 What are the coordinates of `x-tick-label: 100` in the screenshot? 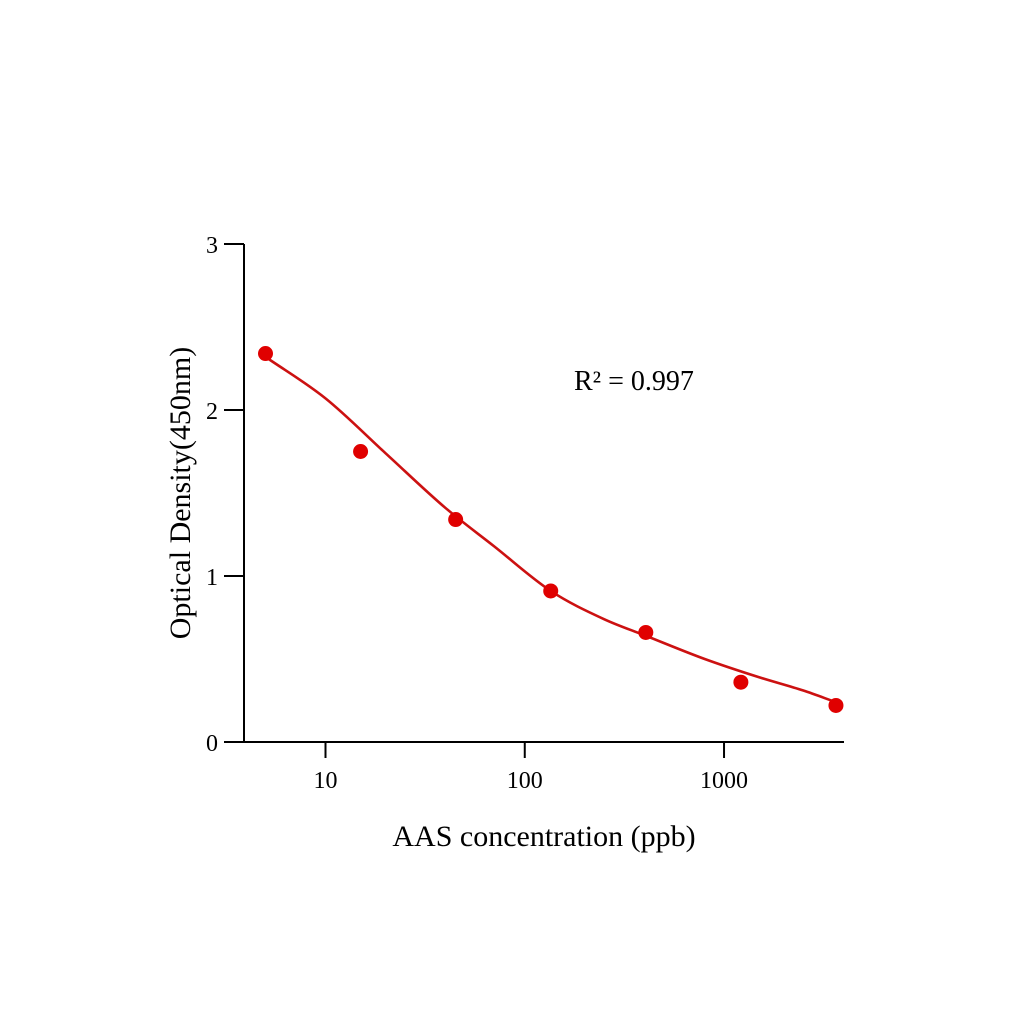 It's located at (525, 781).